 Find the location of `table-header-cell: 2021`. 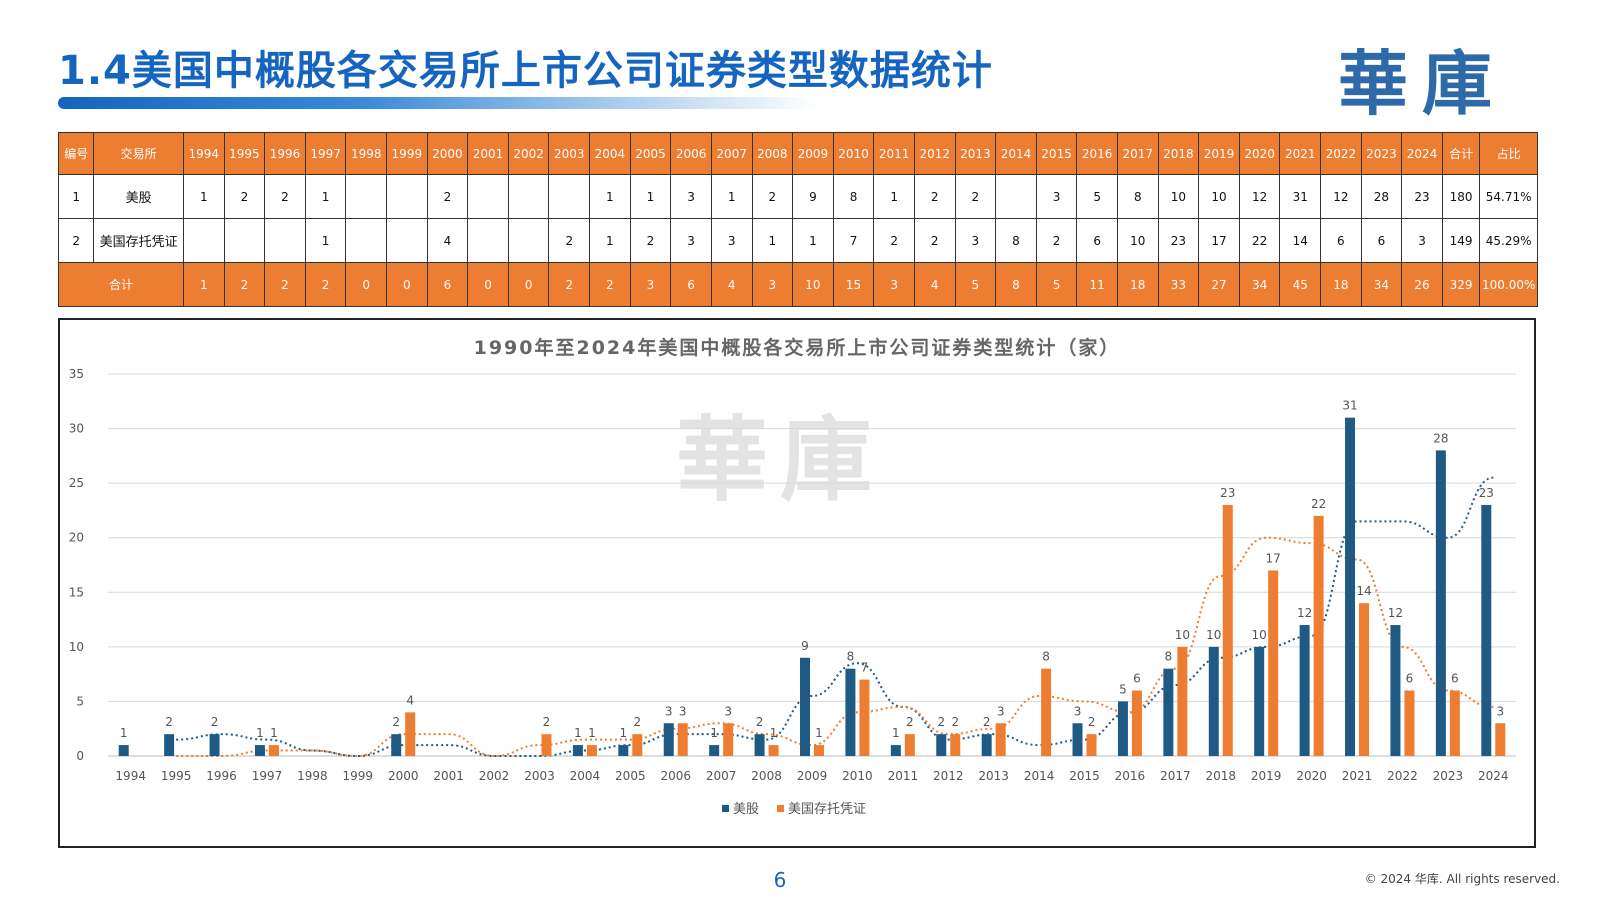

table-header-cell: 2021 is located at coordinates (1300, 153).